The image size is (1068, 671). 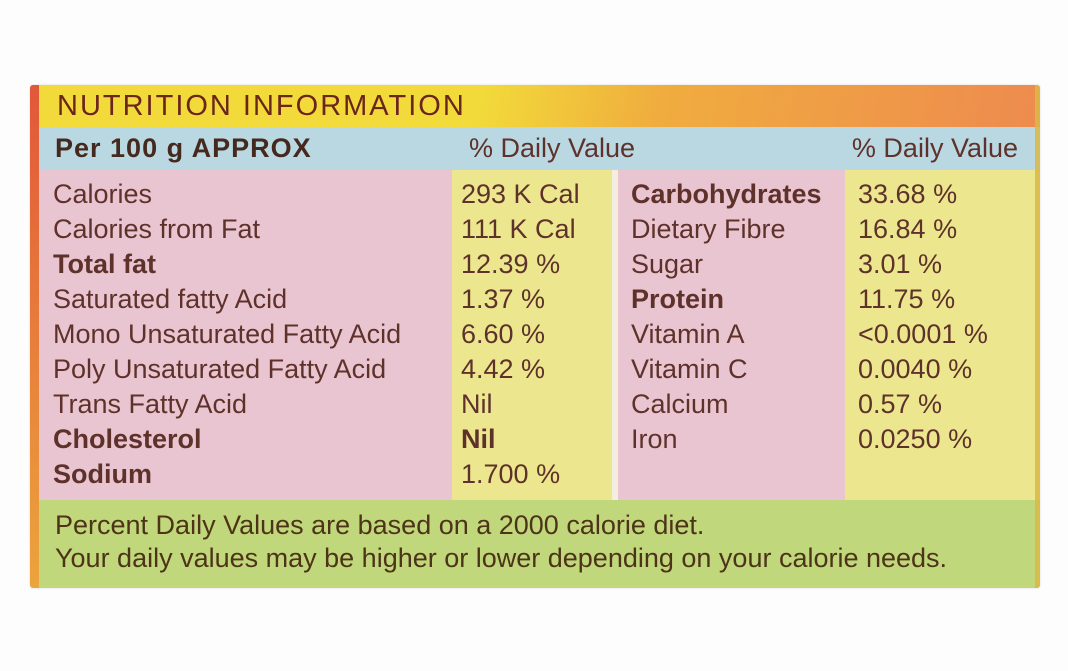 What do you see at coordinates (829, 194) in the screenshot?
I see `table-row: Carbohydrates 33.68 %` at bounding box center [829, 194].